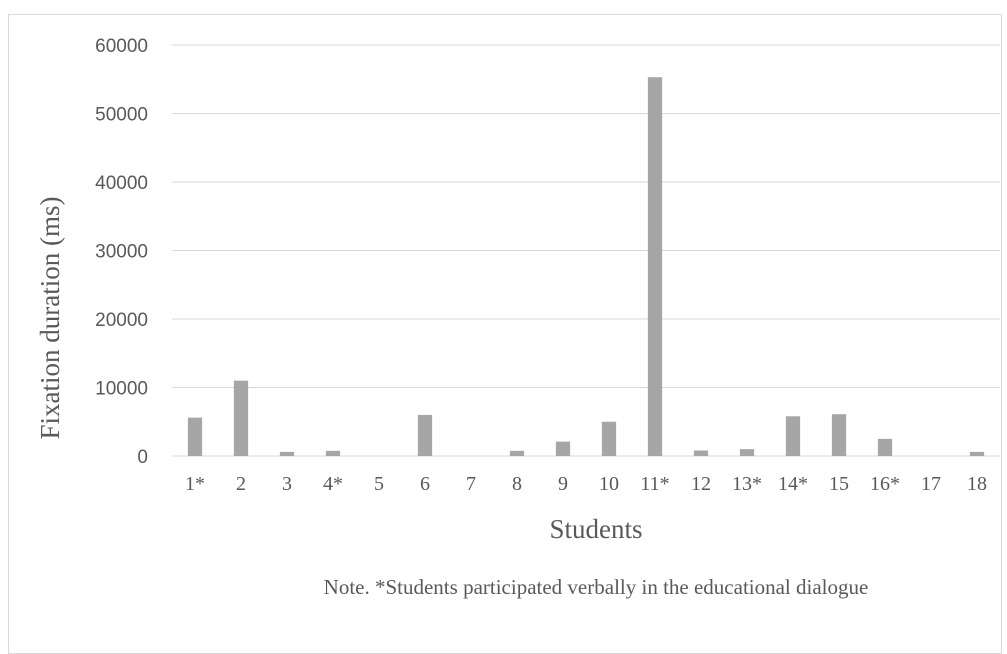  I want to click on x-tick-label: 3, so click(287, 484).